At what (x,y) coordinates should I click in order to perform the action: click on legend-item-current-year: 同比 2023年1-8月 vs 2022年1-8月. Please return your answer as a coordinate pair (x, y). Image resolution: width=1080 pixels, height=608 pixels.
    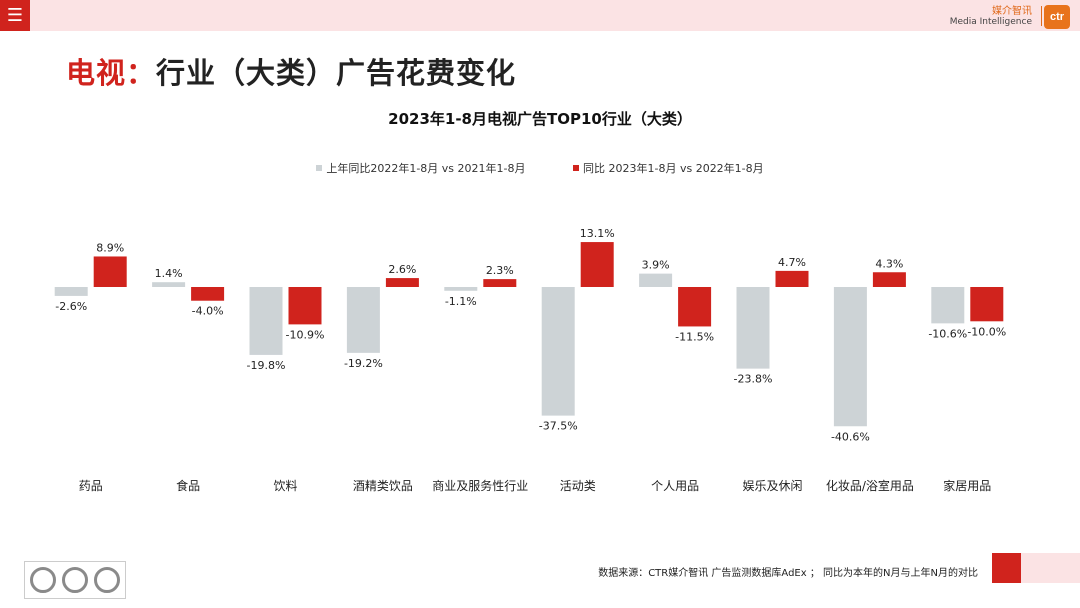
    Looking at the image, I should click on (668, 168).